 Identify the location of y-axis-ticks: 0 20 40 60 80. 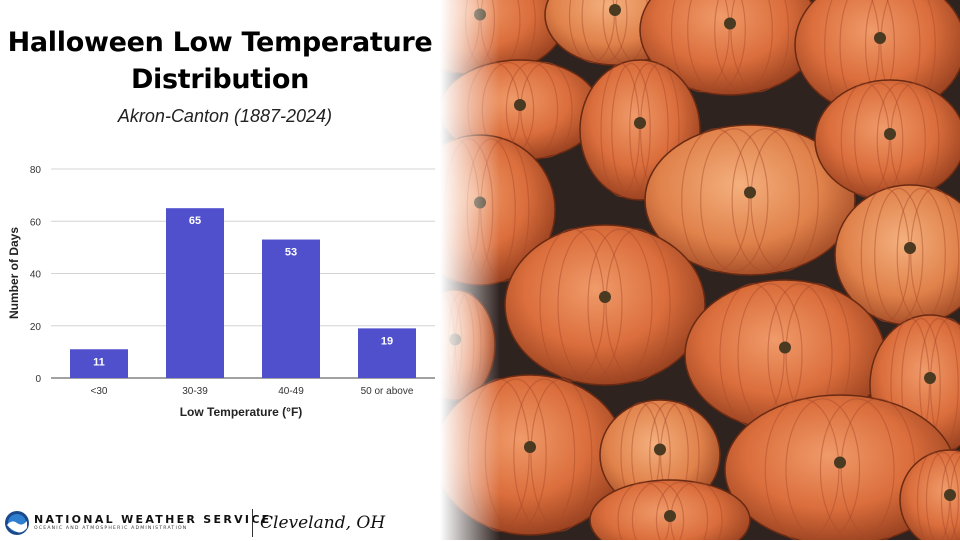
(36, 275).